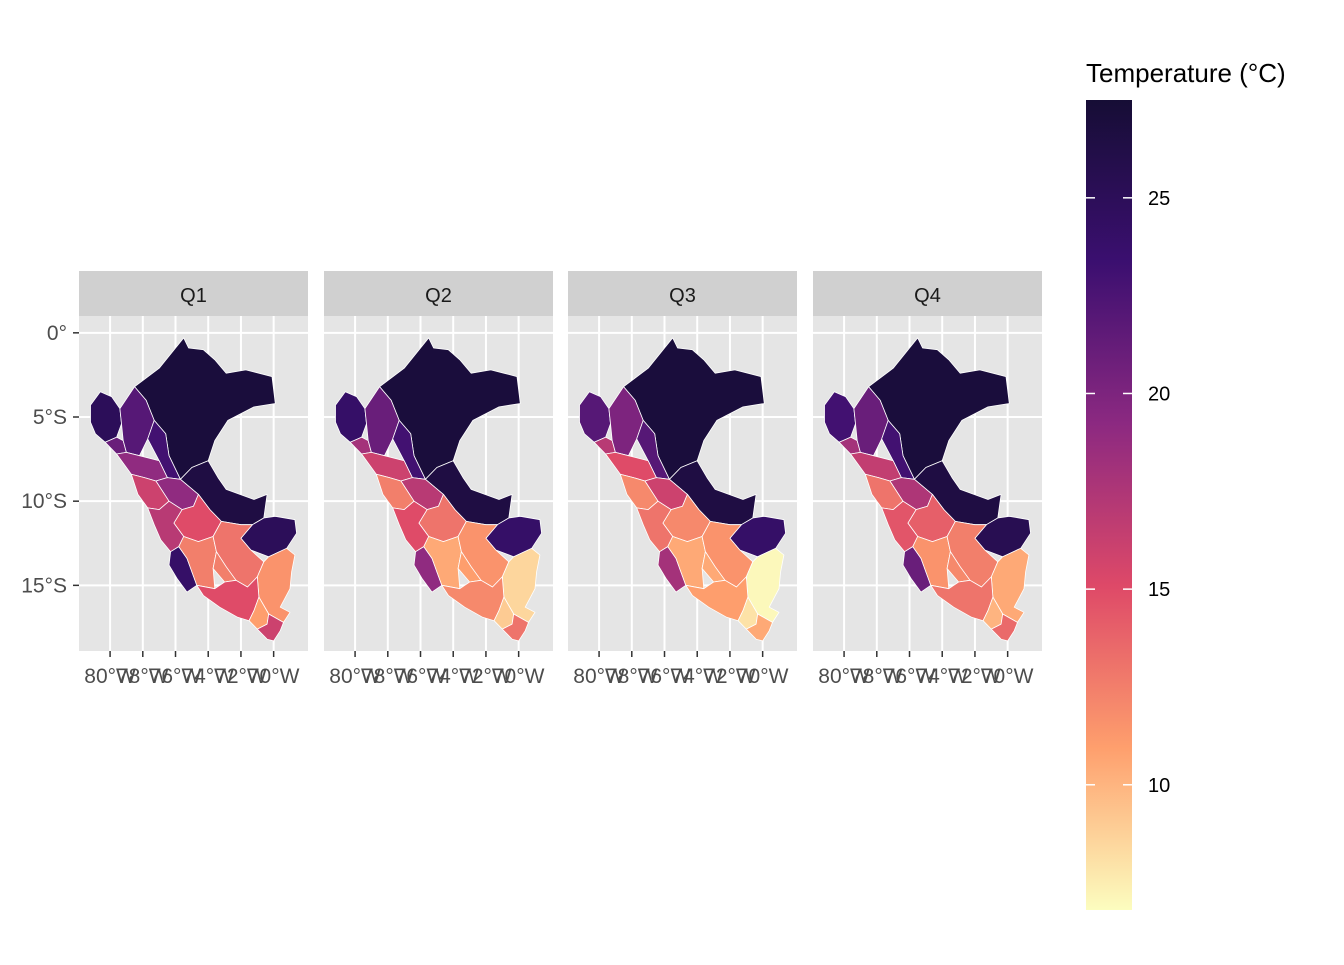 The image size is (1344, 965). I want to click on facet-strip-label: Q1, so click(193, 296).